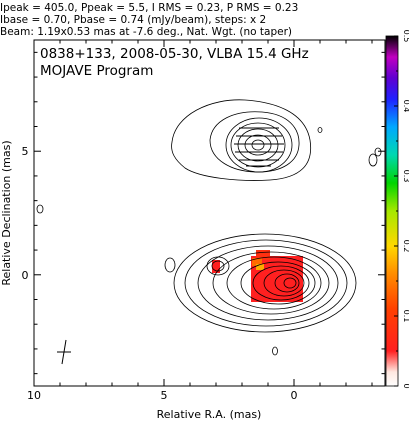  I want to click on x-tick-label: 0, so click(294, 395).